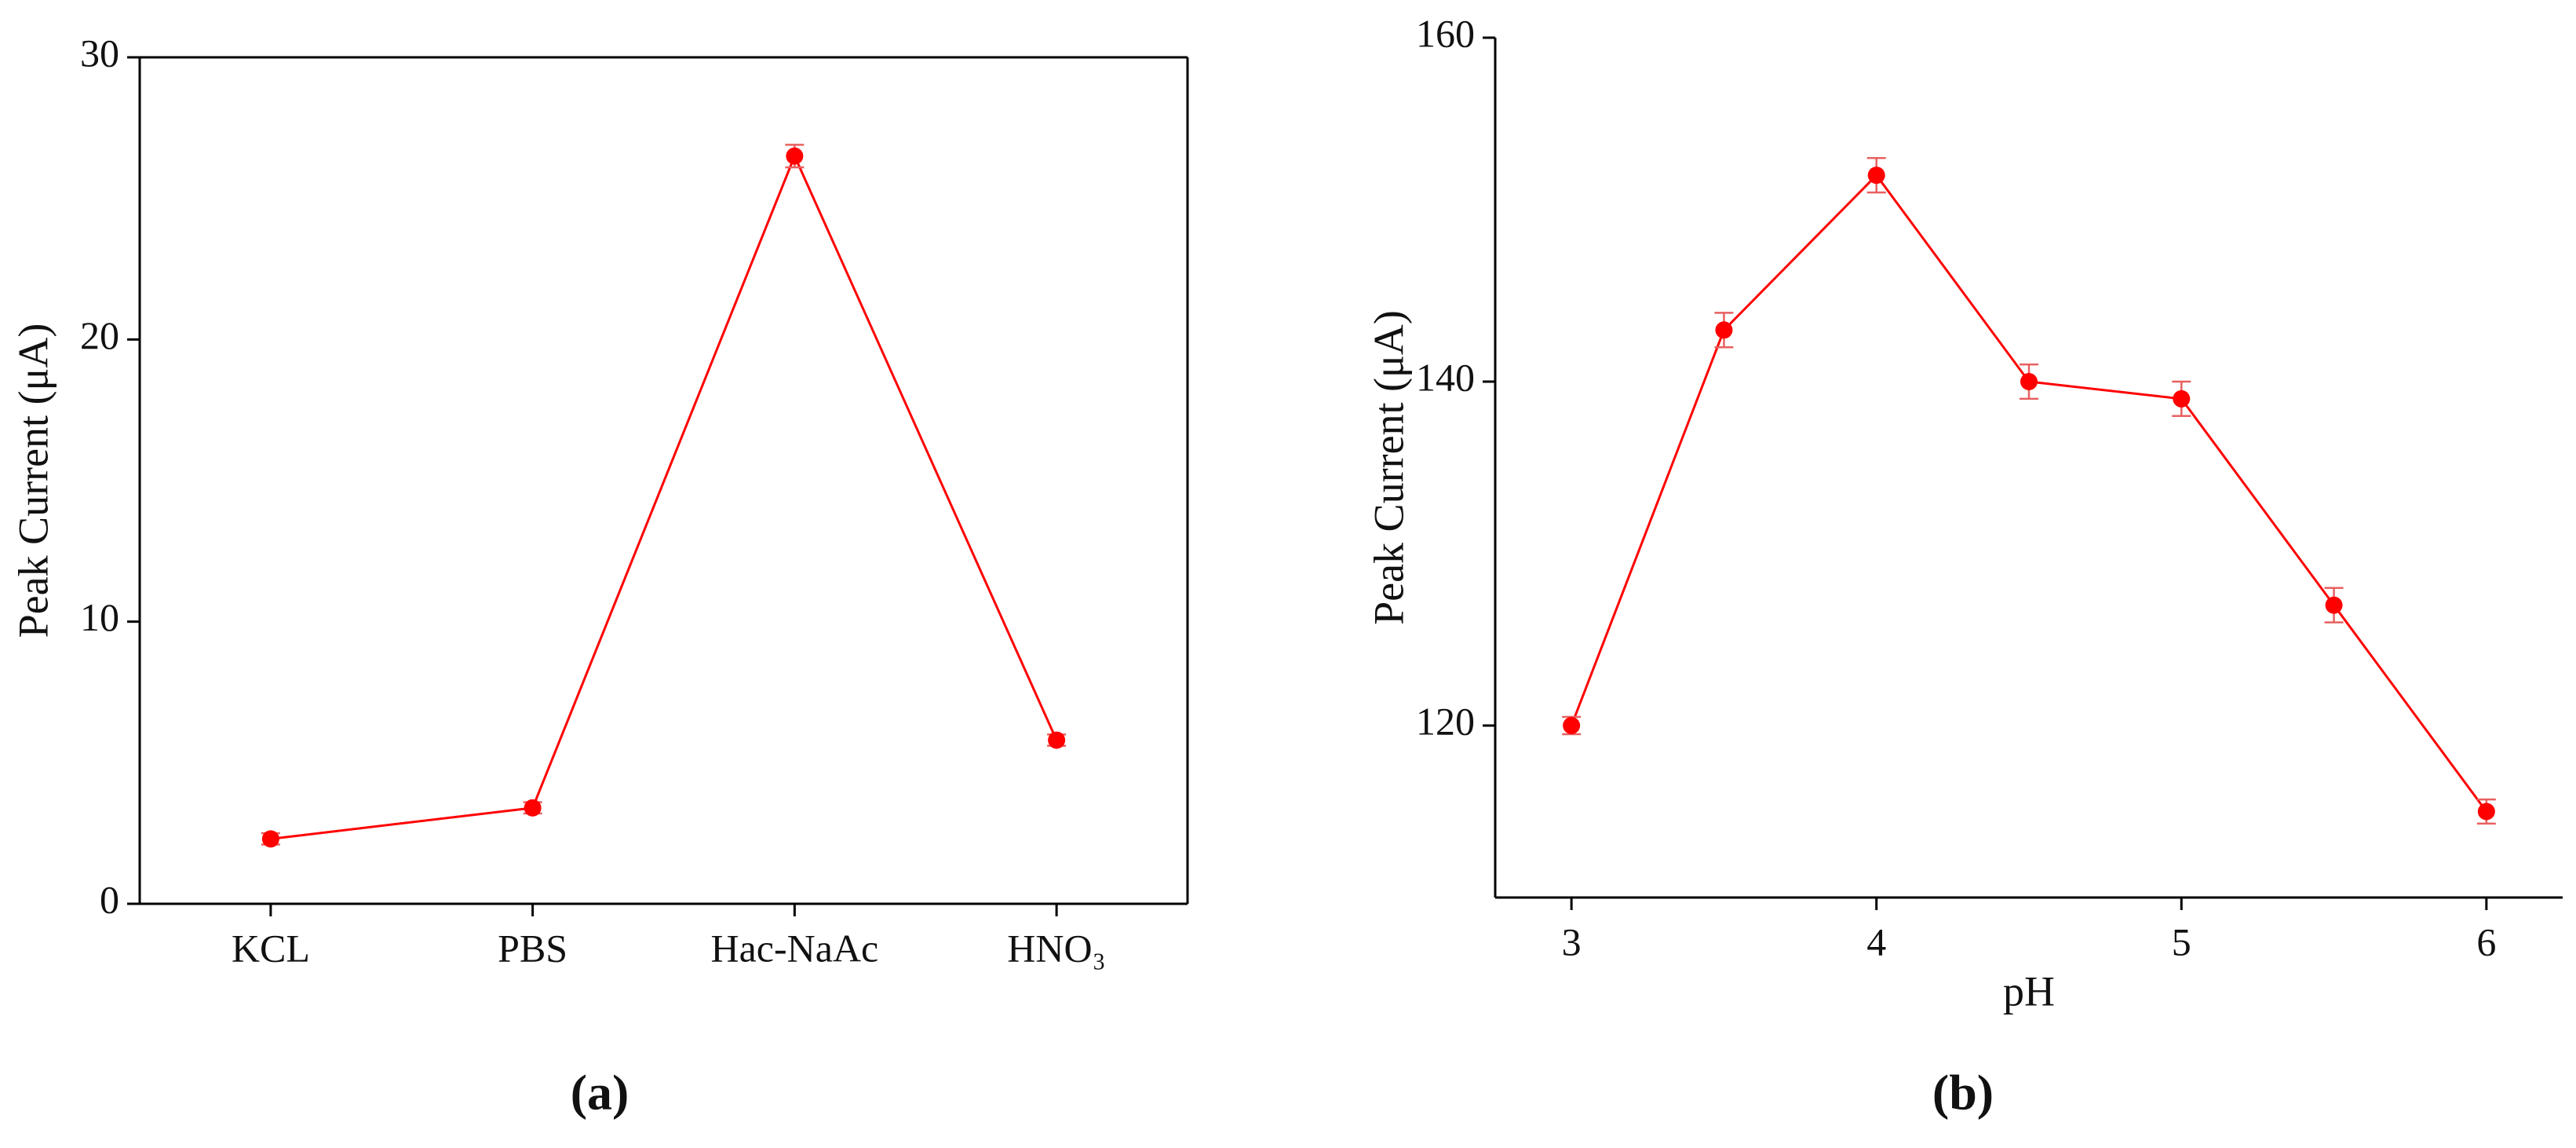 This screenshot has height=1148, width=2576. Describe the element at coordinates (532, 948) in the screenshot. I see `x-tick-label: PBS` at that location.